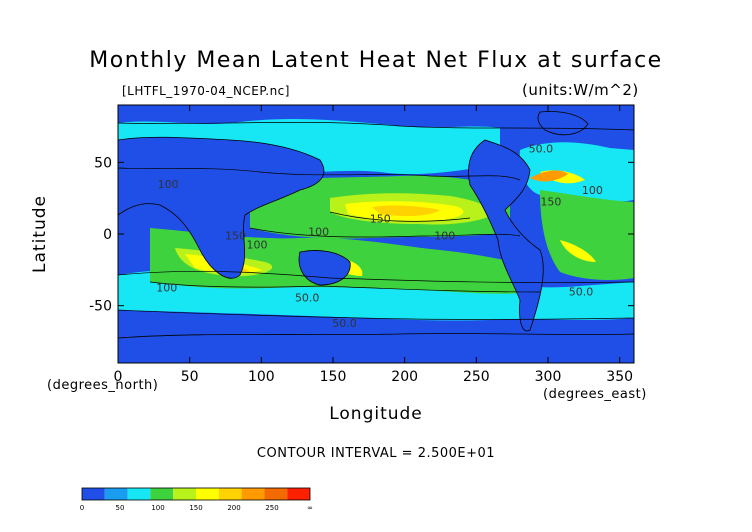 The image size is (752, 532). Describe the element at coordinates (578, 251) in the screenshot. I see `field-core-yellow-sw-atlantic` at that location.